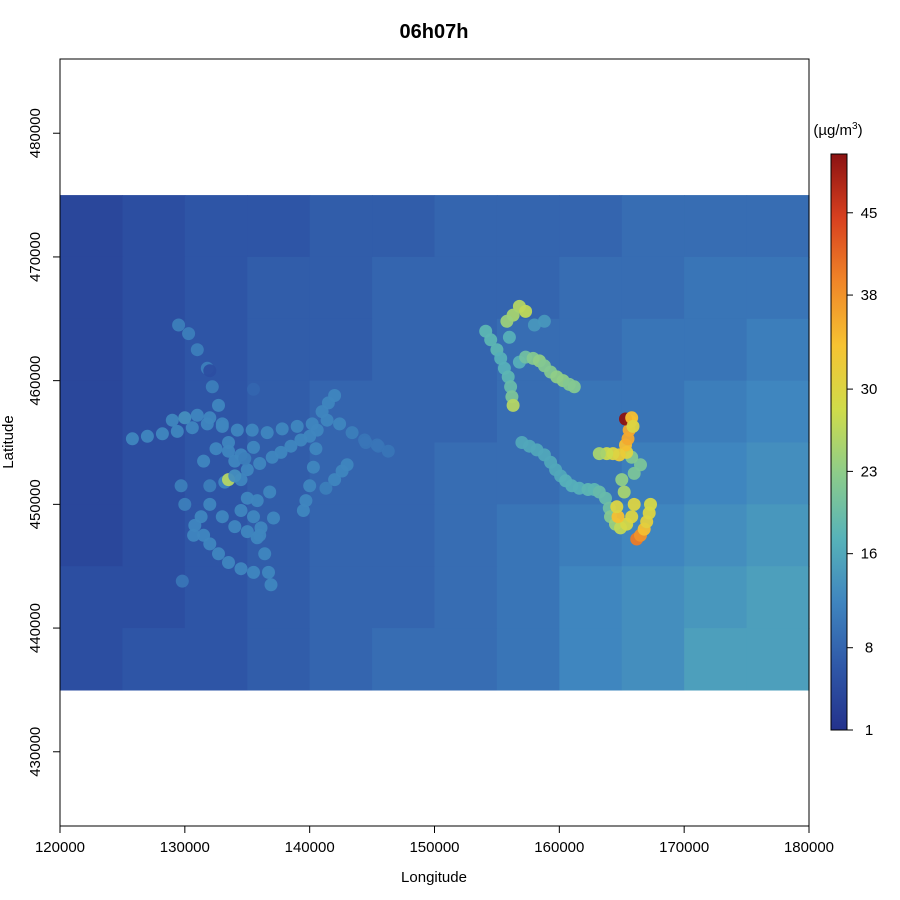 This screenshot has height=900, width=900. Describe the element at coordinates (8, 441) in the screenshot. I see `y-axis-label: Latitude` at that location.